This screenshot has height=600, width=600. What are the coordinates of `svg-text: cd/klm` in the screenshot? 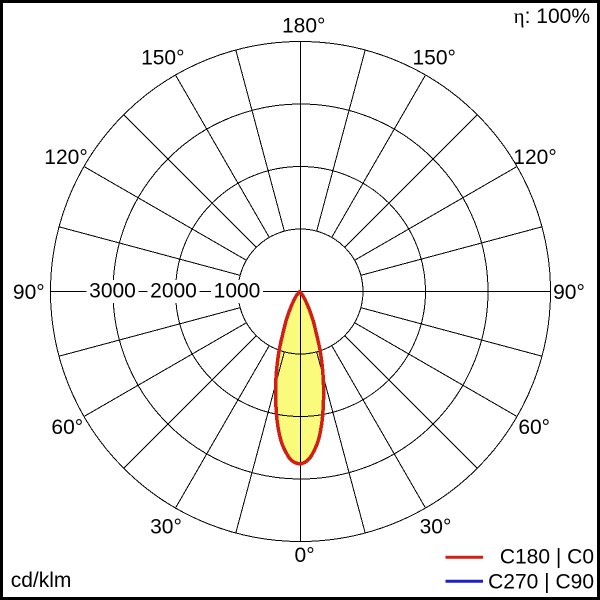 It's located at (41, 580).